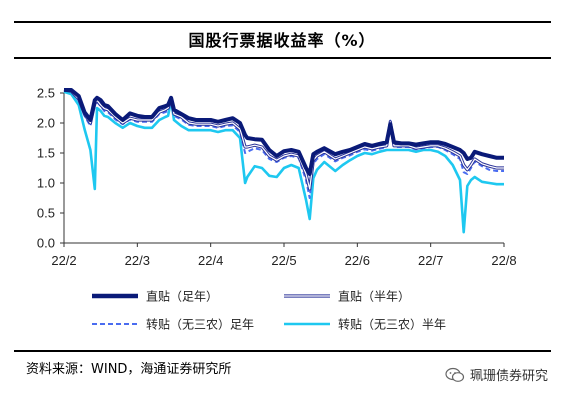  Describe the element at coordinates (137, 260) in the screenshot. I see `x-tick-label: 22/3` at that location.